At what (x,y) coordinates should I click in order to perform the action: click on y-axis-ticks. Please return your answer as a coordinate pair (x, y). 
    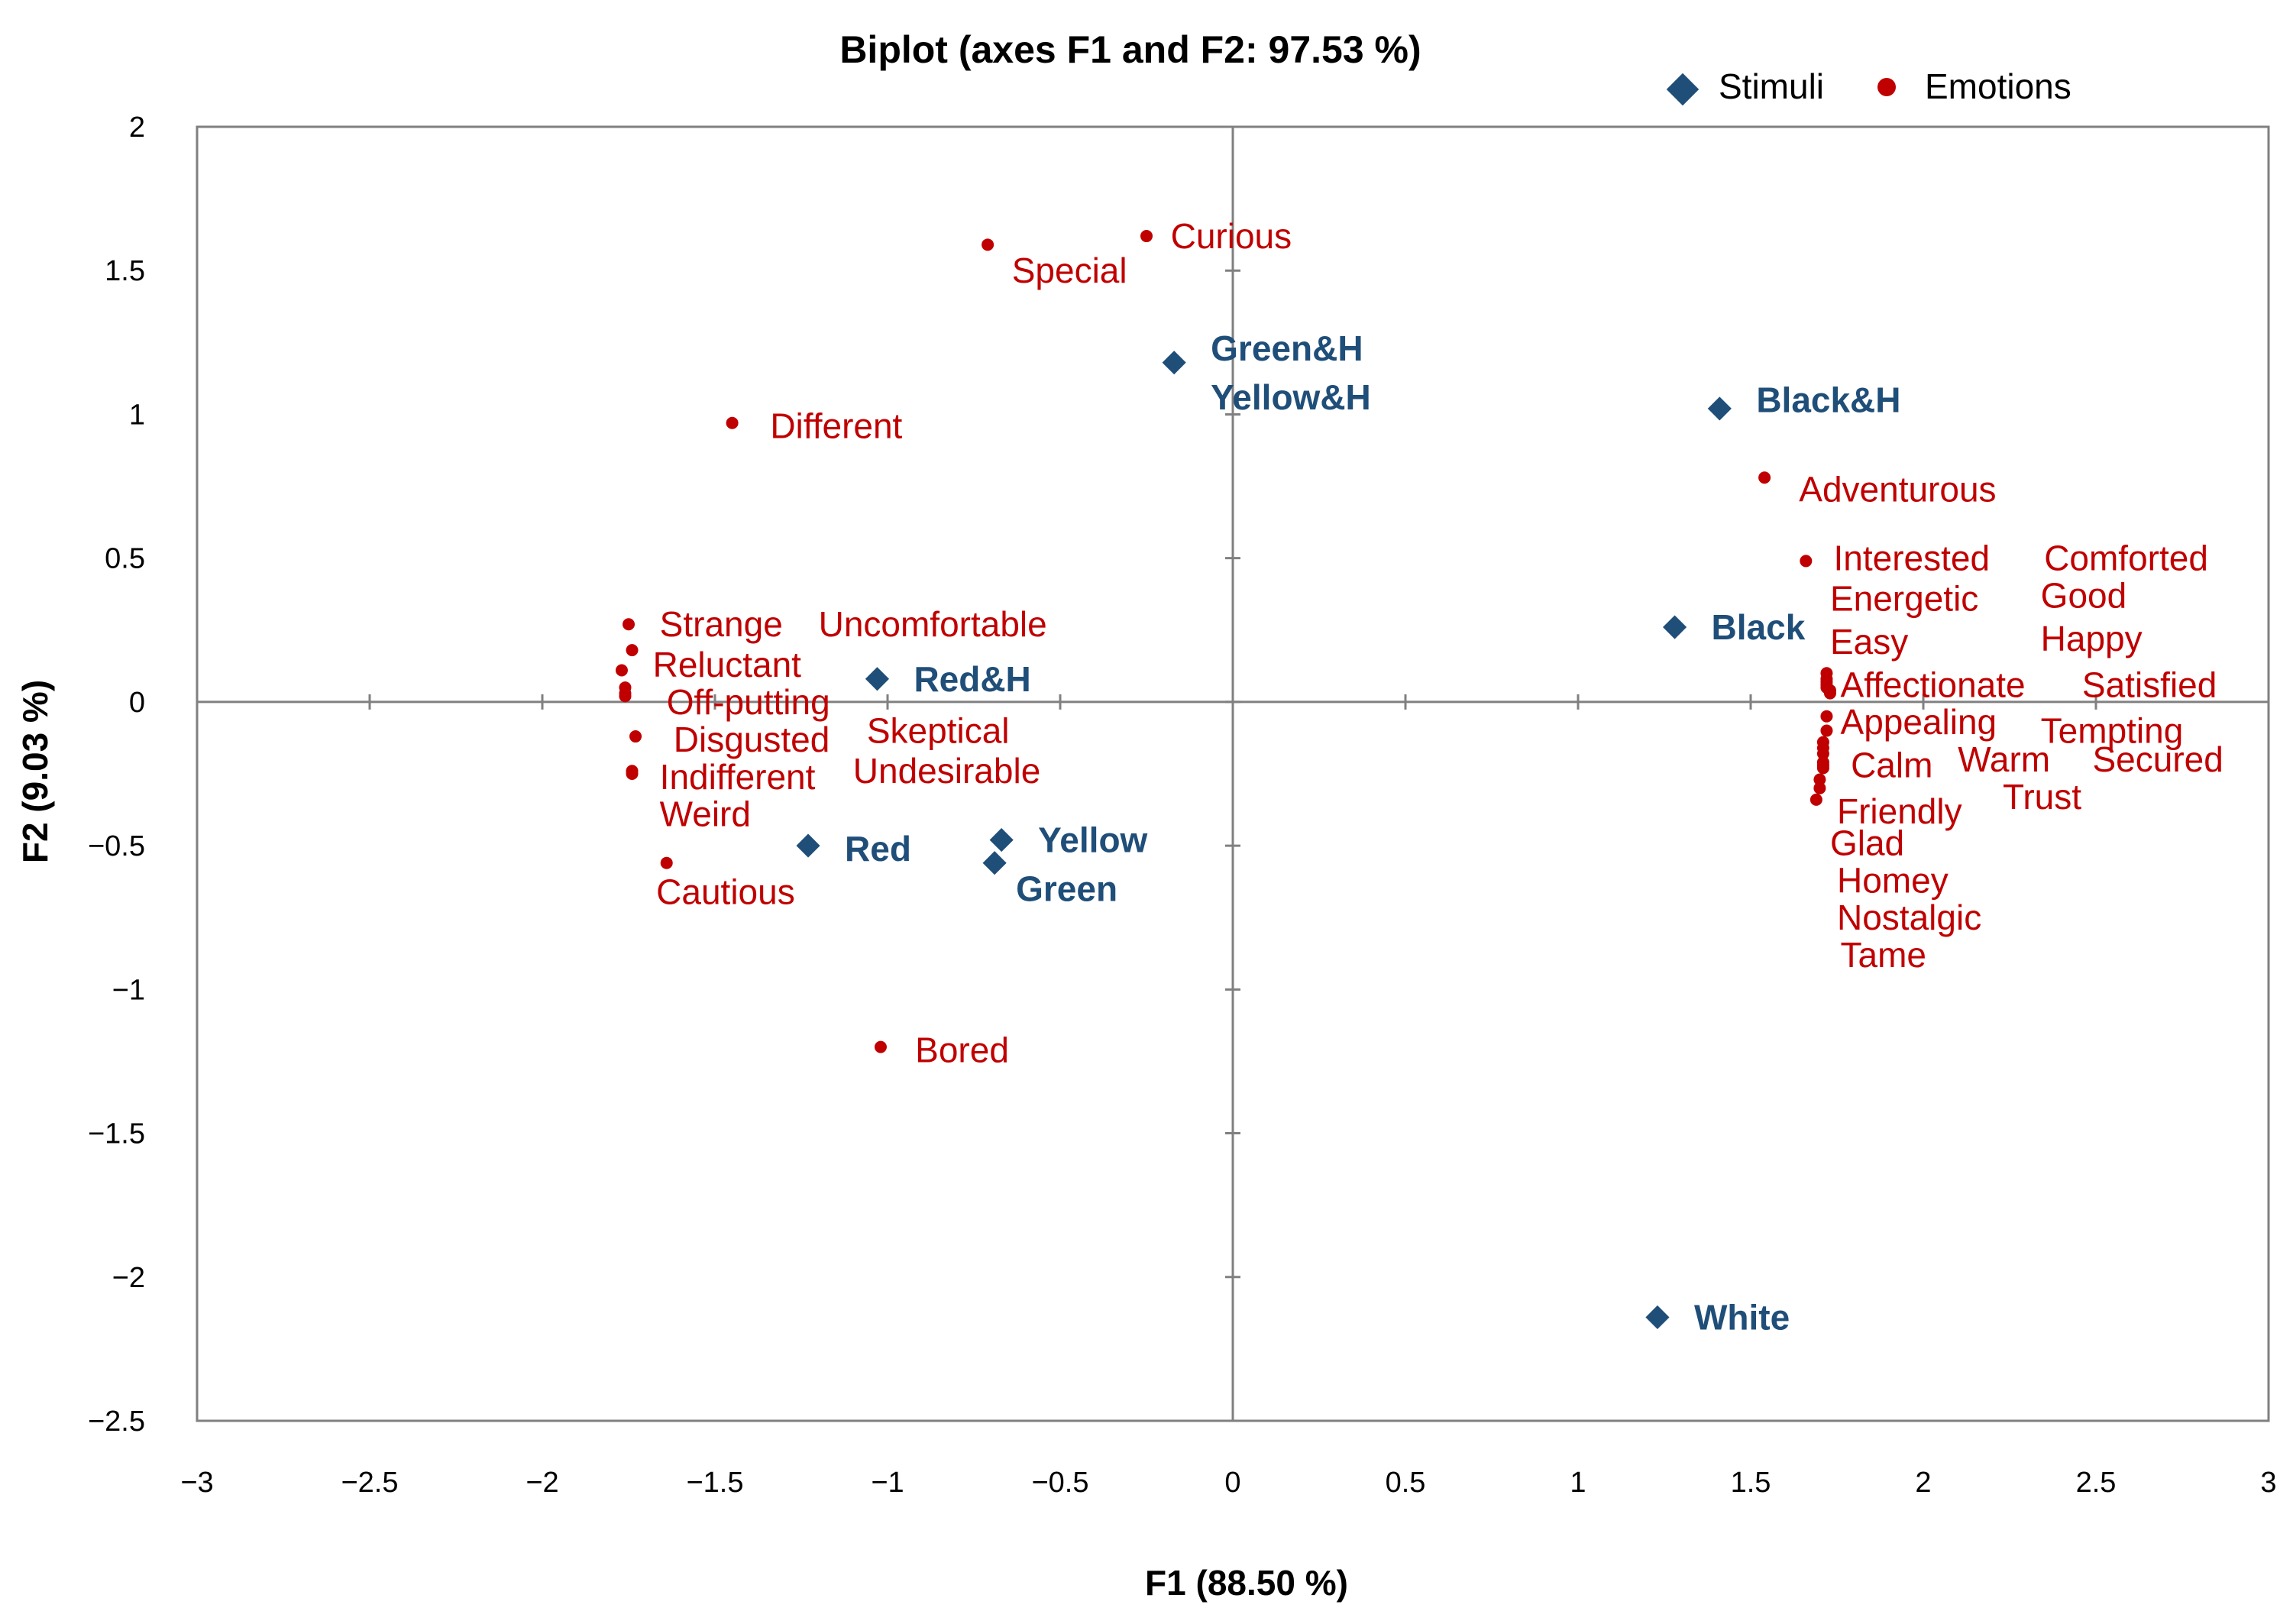
    Looking at the image, I should click on (1232, 774).